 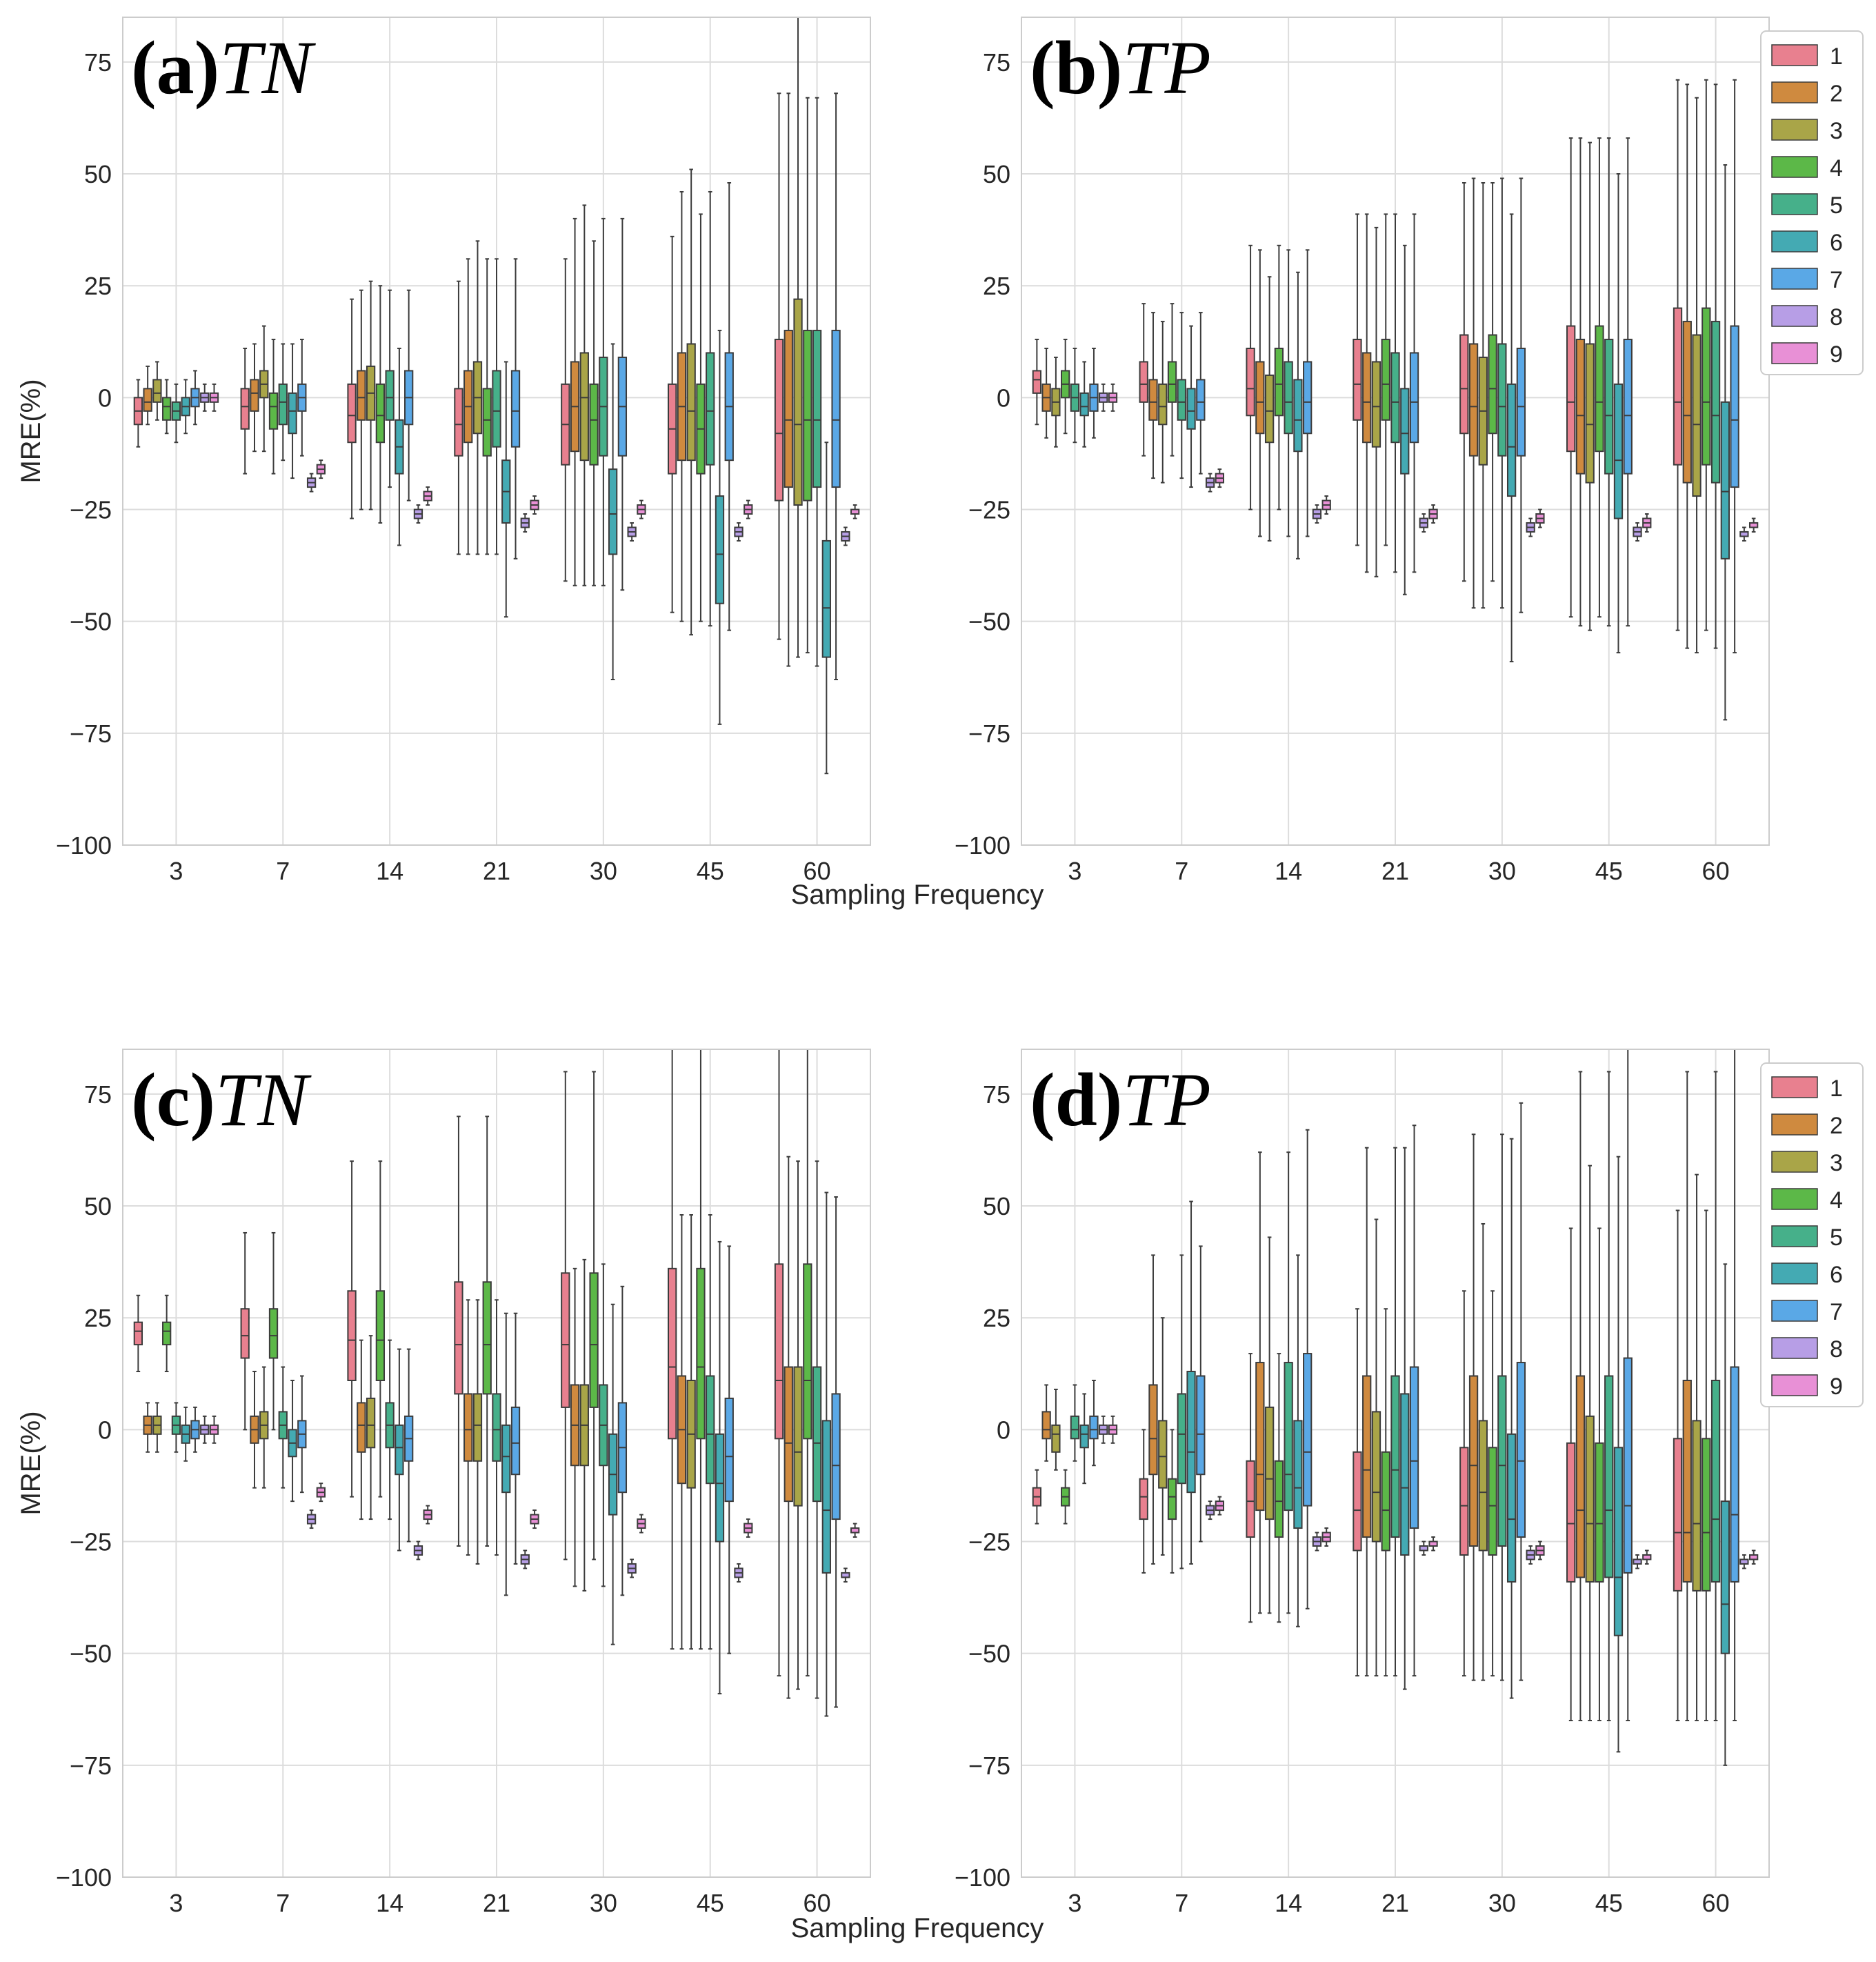 What do you see at coordinates (1836, 131) in the screenshot?
I see `legend-label: 3` at bounding box center [1836, 131].